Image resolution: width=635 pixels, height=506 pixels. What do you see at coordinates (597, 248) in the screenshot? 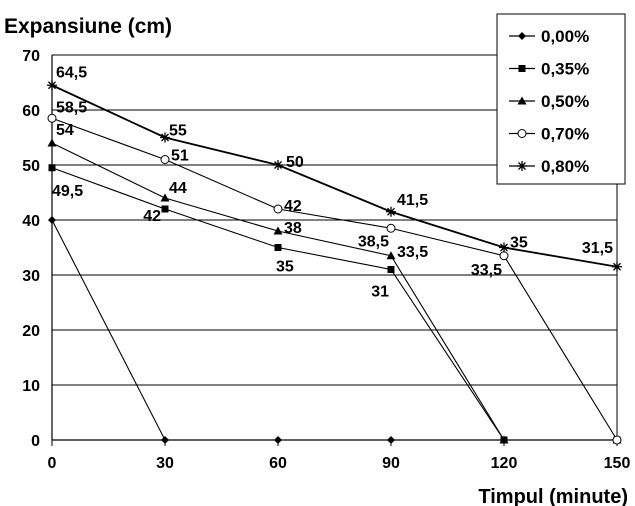
I see `data-label-18: 31,5` at bounding box center [597, 248].